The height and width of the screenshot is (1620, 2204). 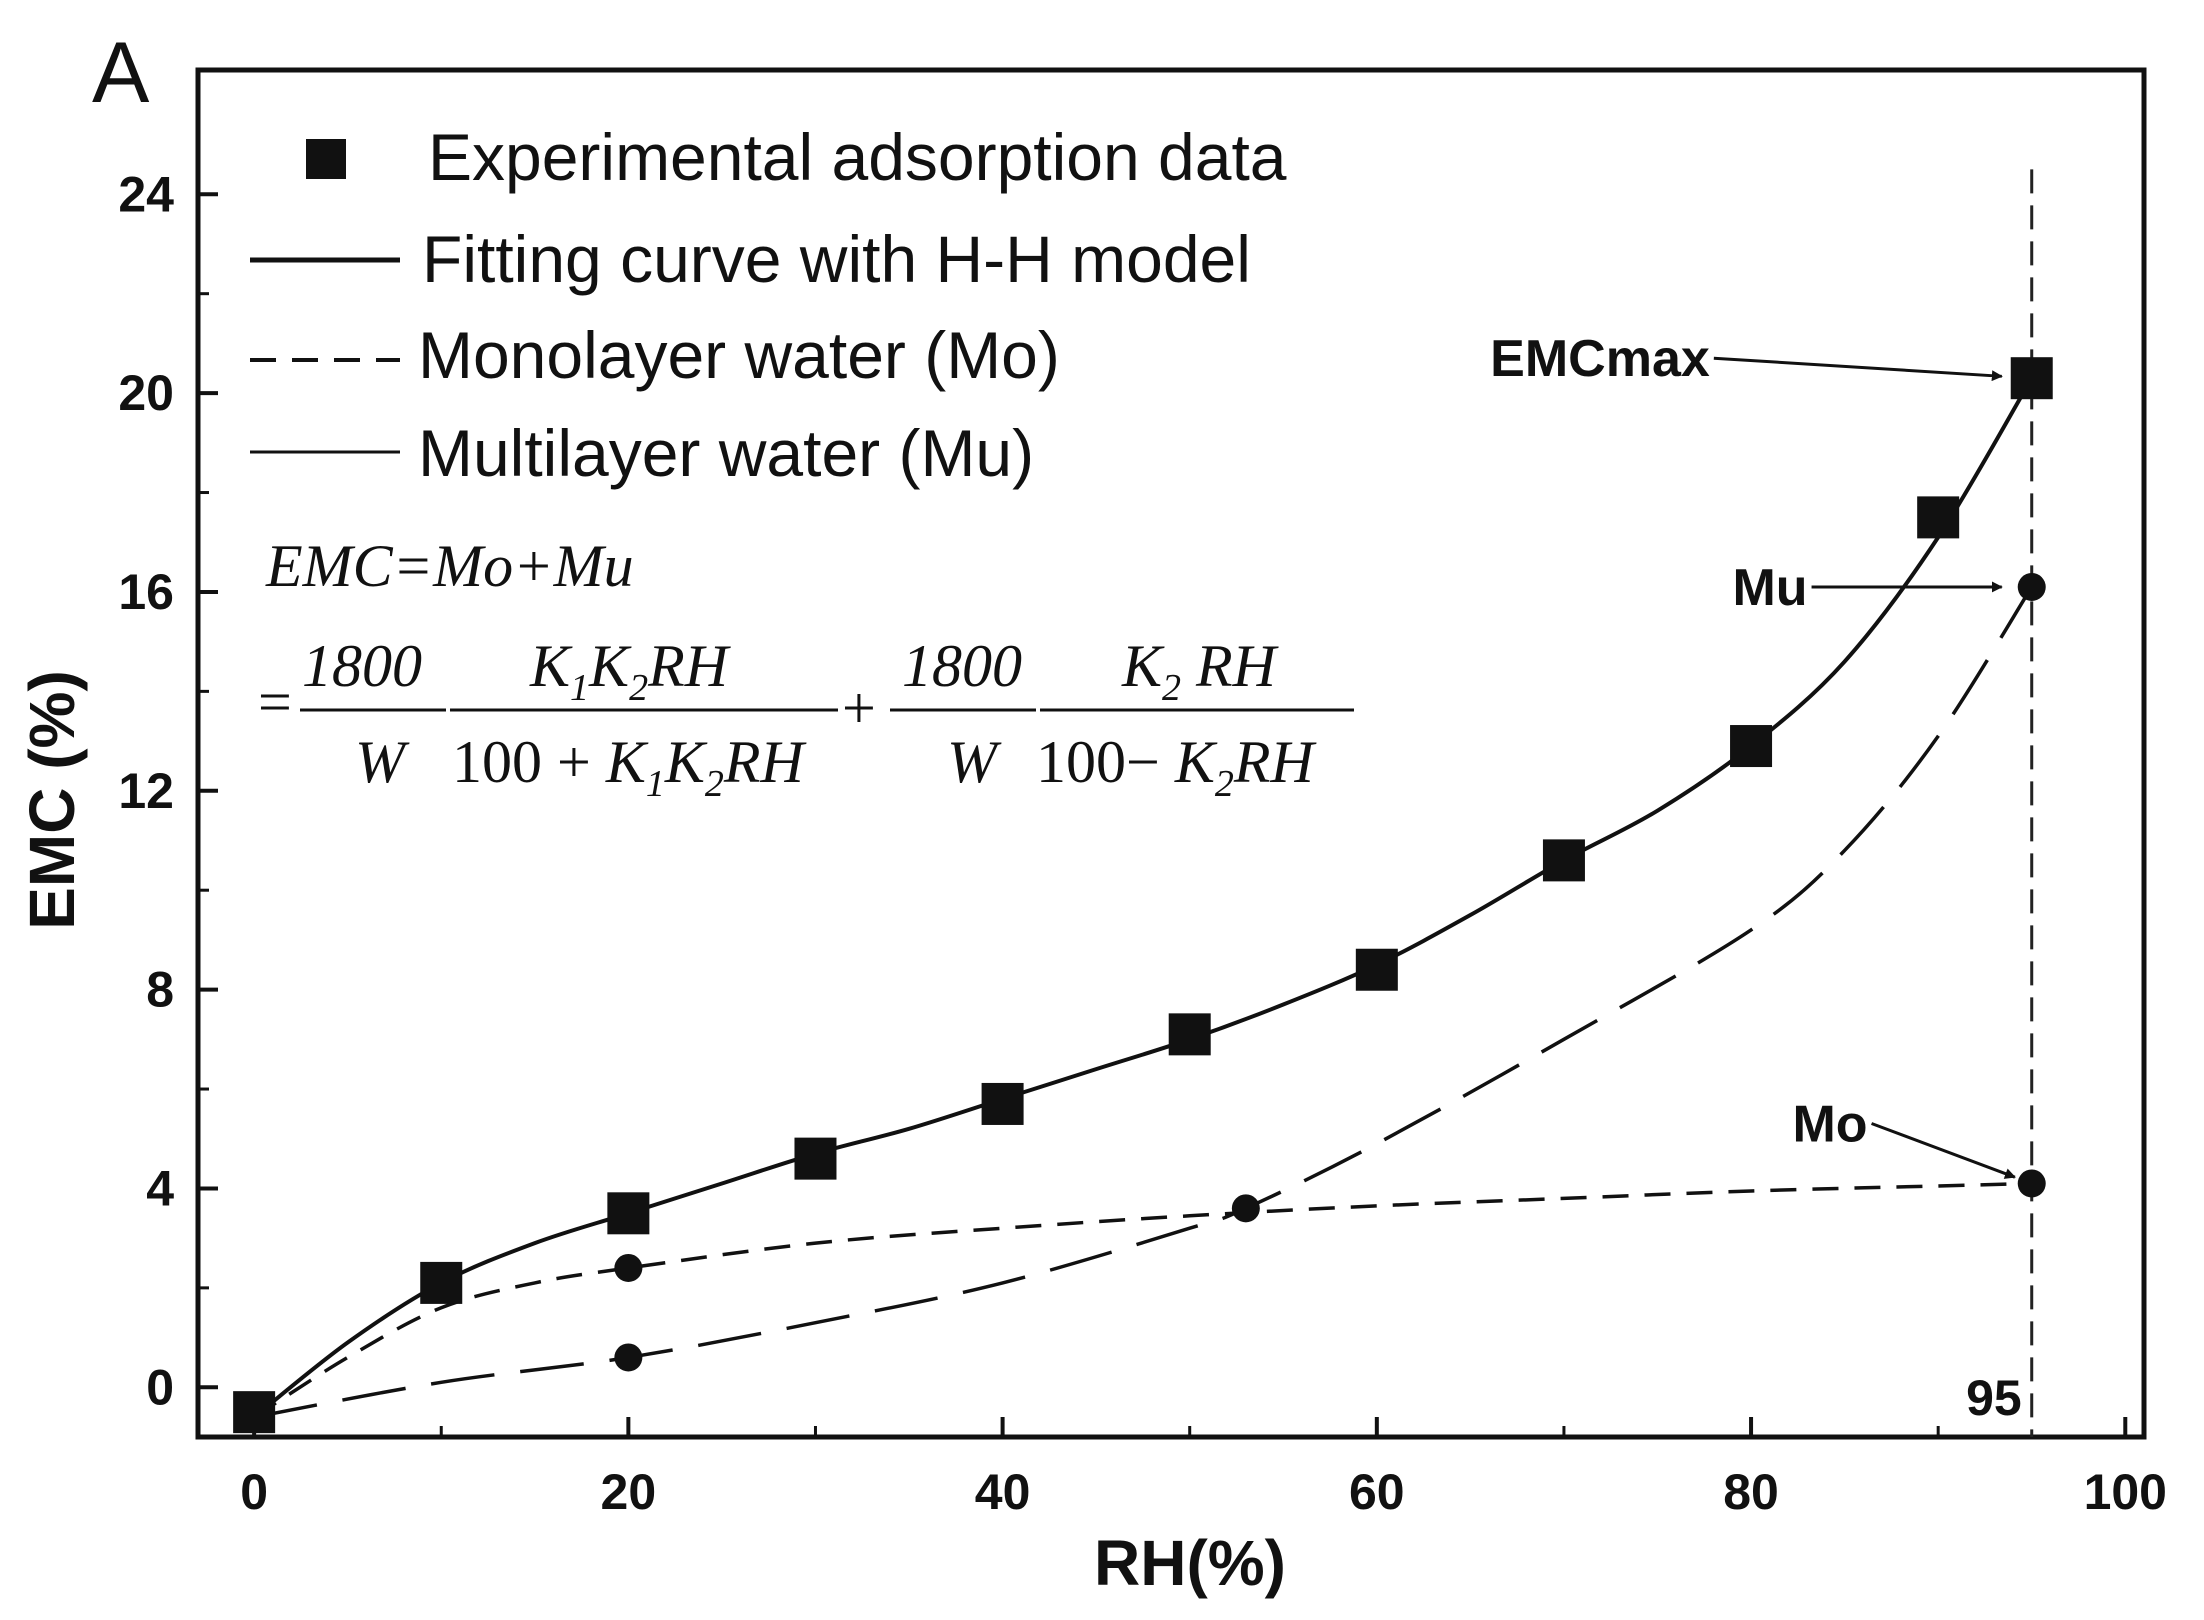 I want to click on y-axis-title: EMC (%), so click(x=52, y=800).